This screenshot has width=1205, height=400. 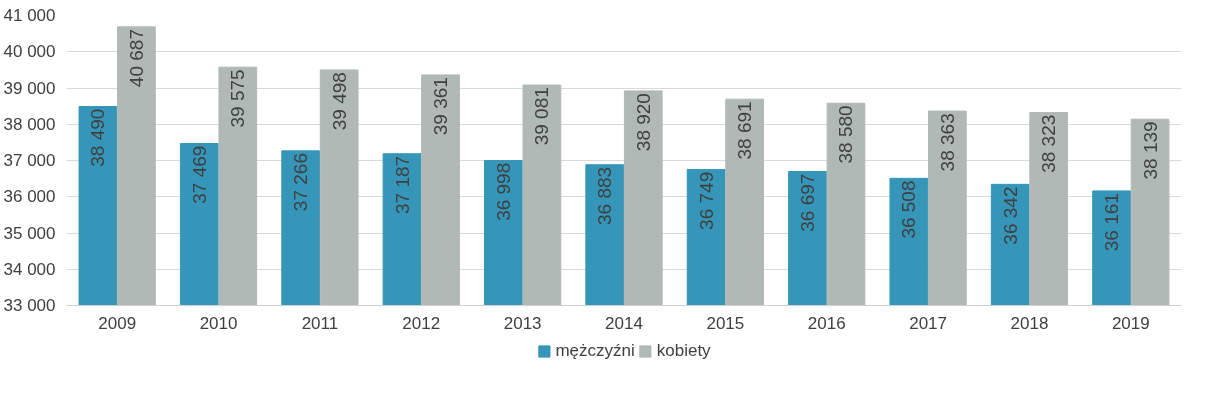 I want to click on x-tick-label: 2017, so click(x=928, y=323).